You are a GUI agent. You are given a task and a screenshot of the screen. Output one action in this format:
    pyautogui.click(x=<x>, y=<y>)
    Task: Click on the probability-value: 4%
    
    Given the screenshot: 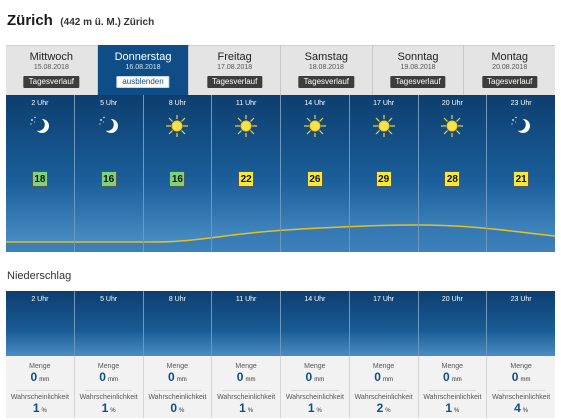 What is the action you would take?
    pyautogui.click(x=521, y=410)
    